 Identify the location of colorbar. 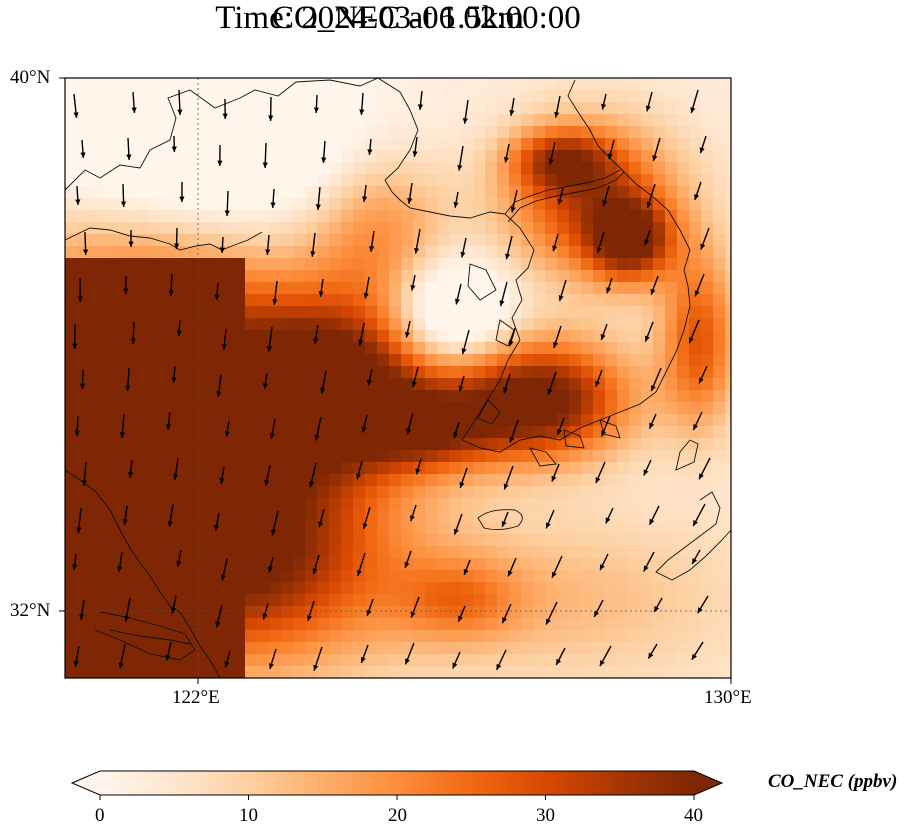
(397, 785).